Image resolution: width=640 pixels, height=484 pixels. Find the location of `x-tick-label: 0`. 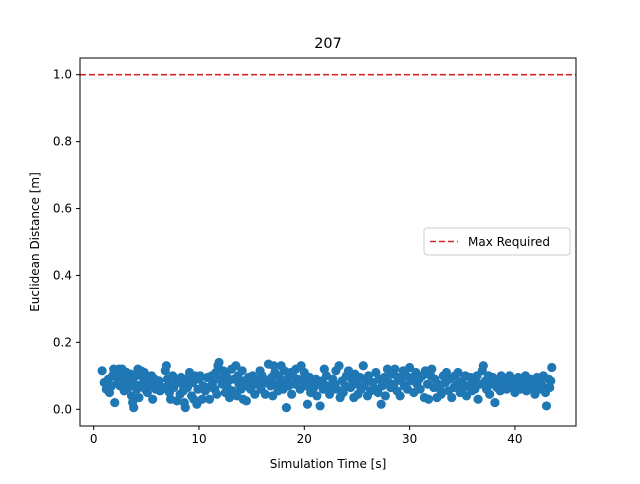

x-tick-label: 0 is located at coordinates (94, 439).